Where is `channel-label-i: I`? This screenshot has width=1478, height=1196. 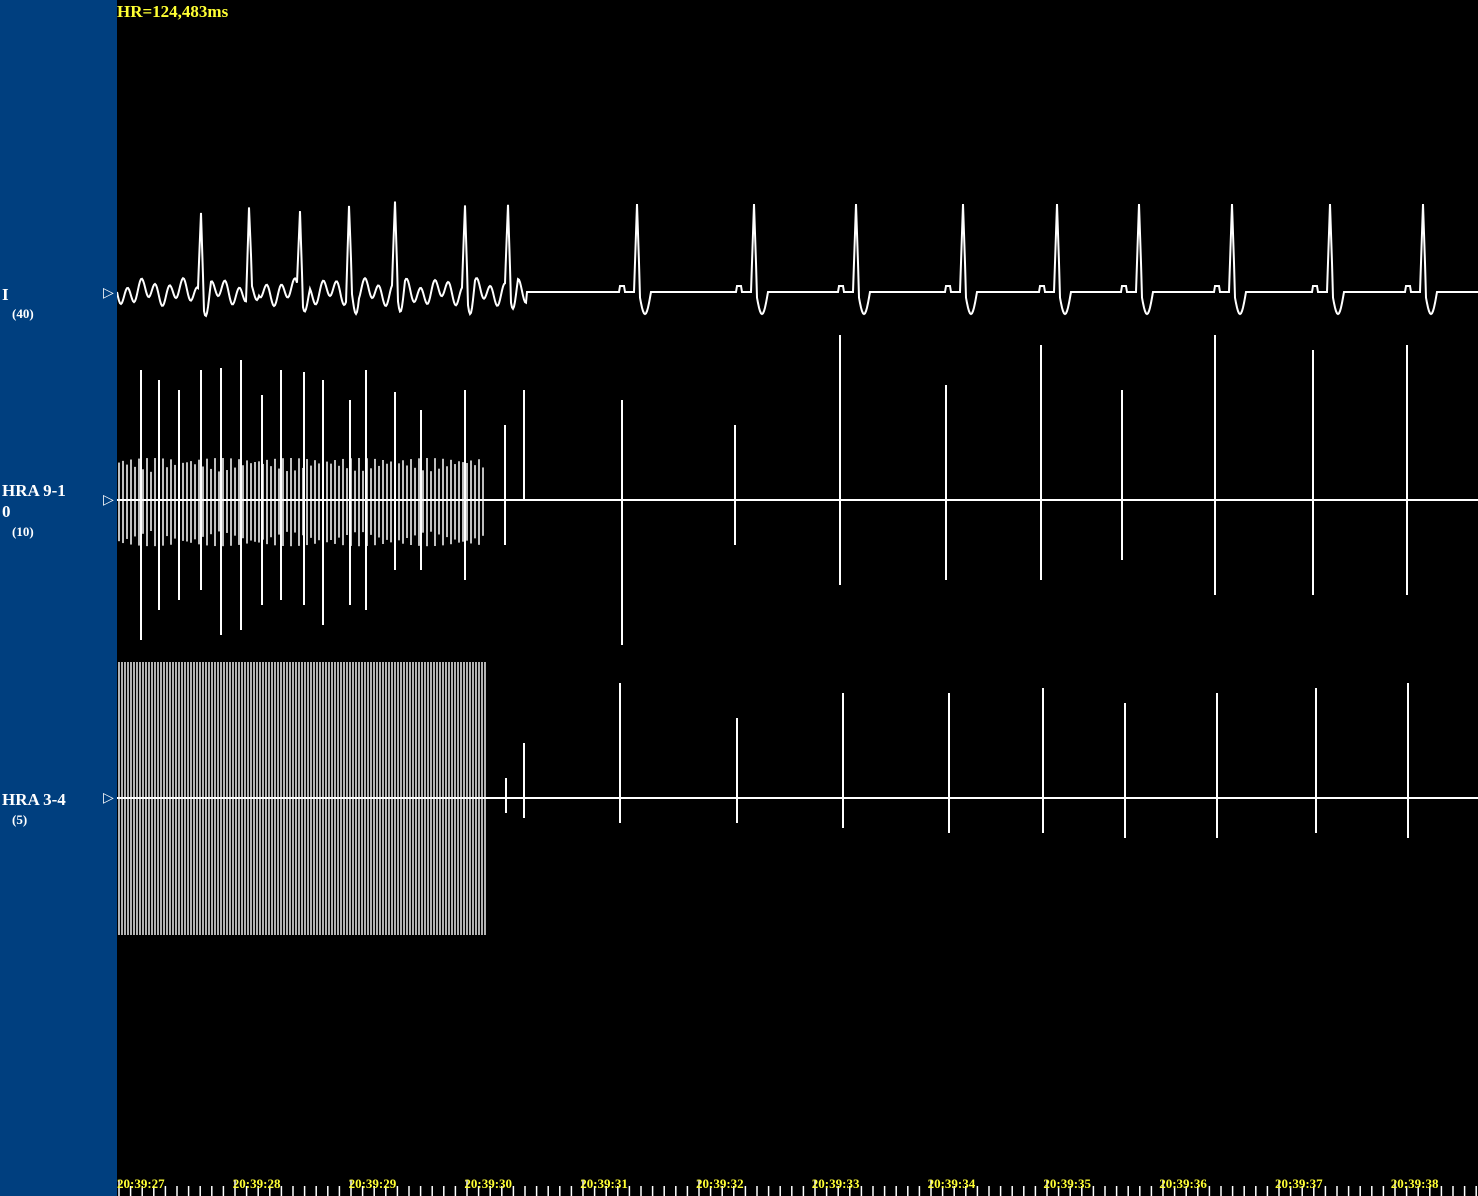
channel-label-i: I is located at coordinates (5, 294).